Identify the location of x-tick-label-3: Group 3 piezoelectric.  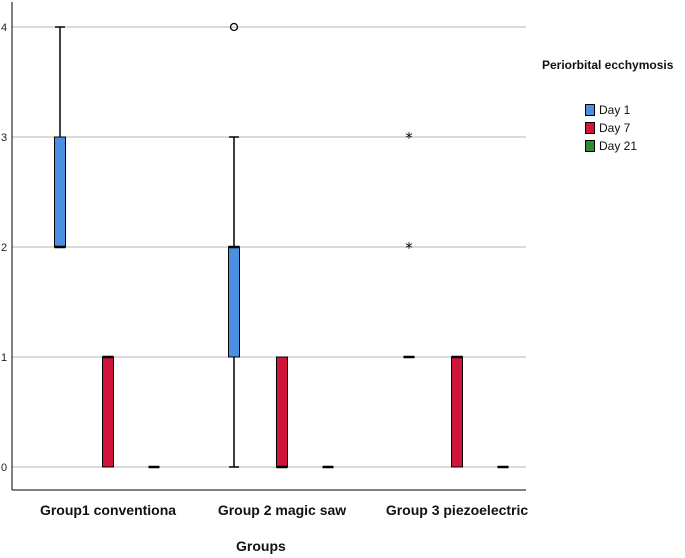
(457, 510).